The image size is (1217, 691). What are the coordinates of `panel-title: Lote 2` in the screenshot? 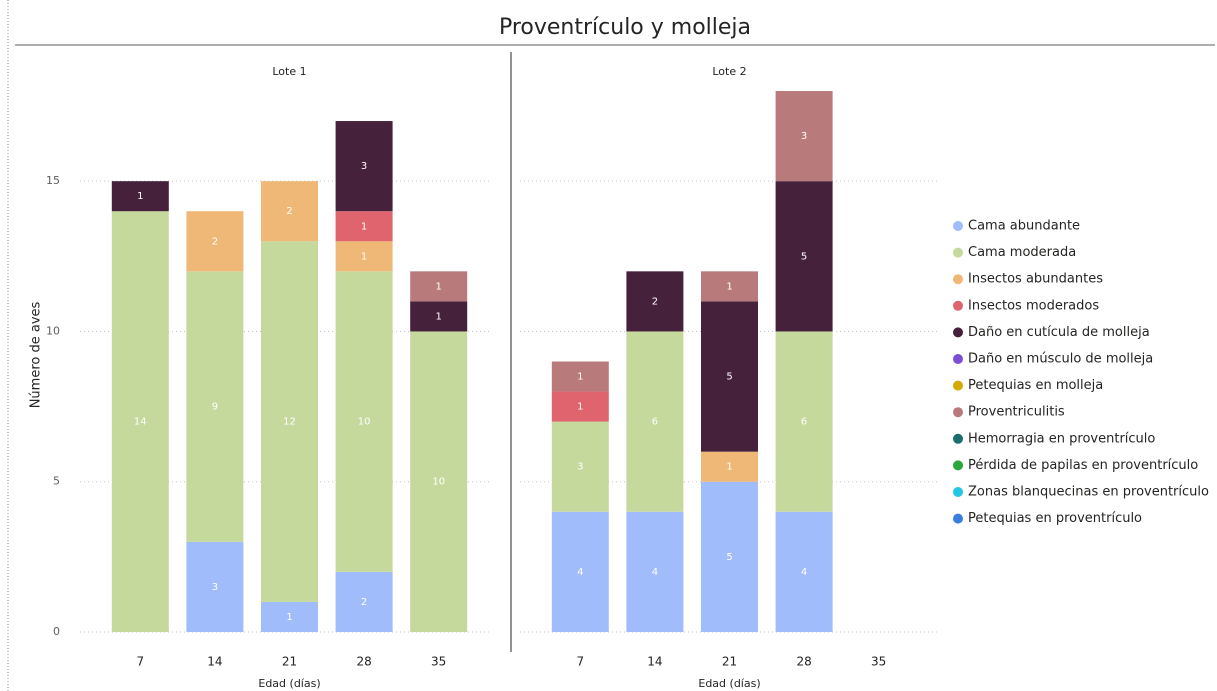 It's located at (729, 71).